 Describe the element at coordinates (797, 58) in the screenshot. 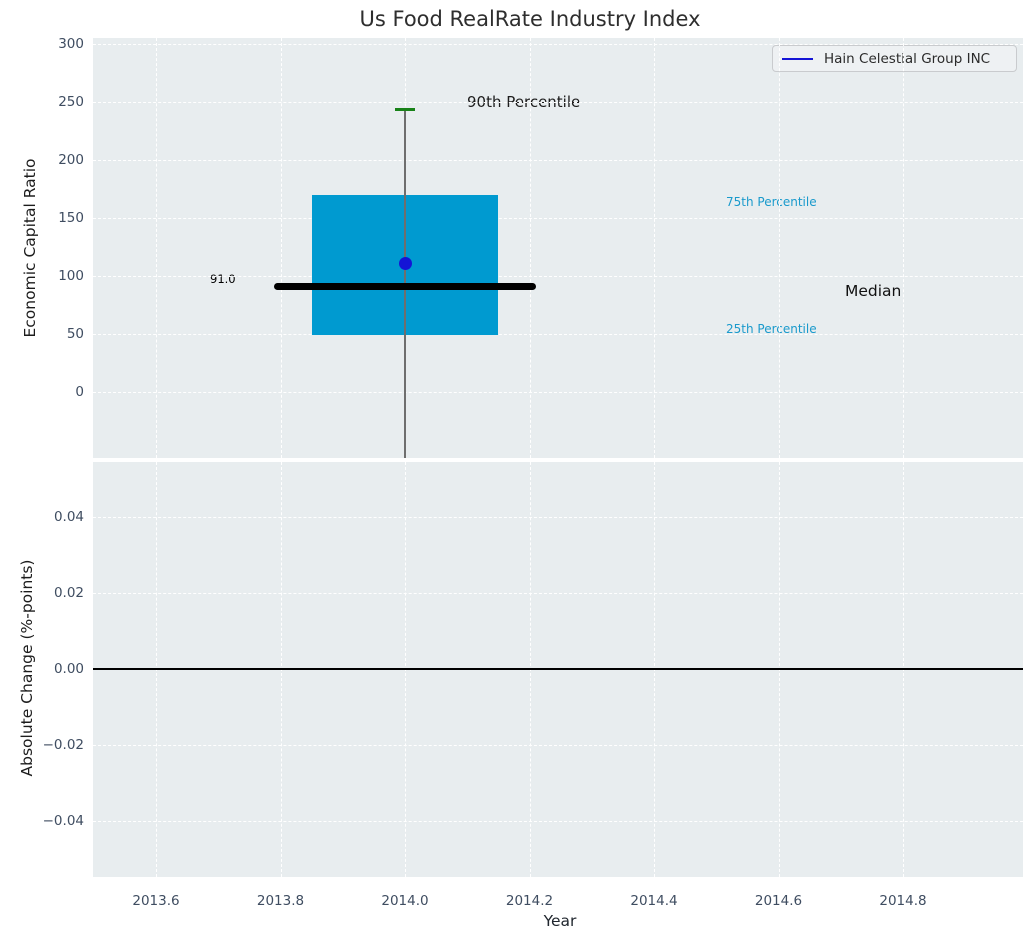

I see `legend-line-sample` at that location.